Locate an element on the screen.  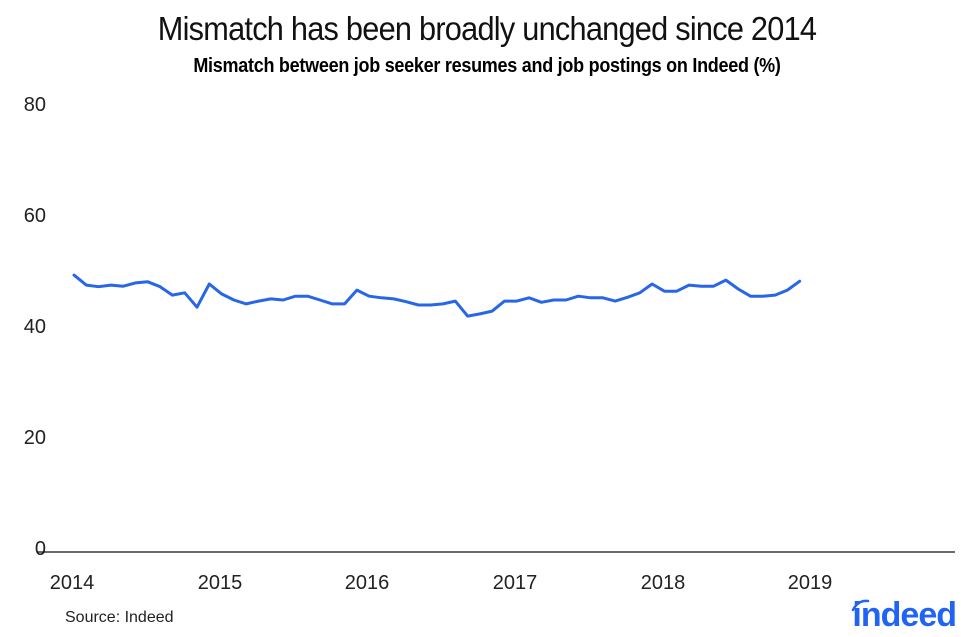
source-note: Source: Indeed is located at coordinates (119, 617).